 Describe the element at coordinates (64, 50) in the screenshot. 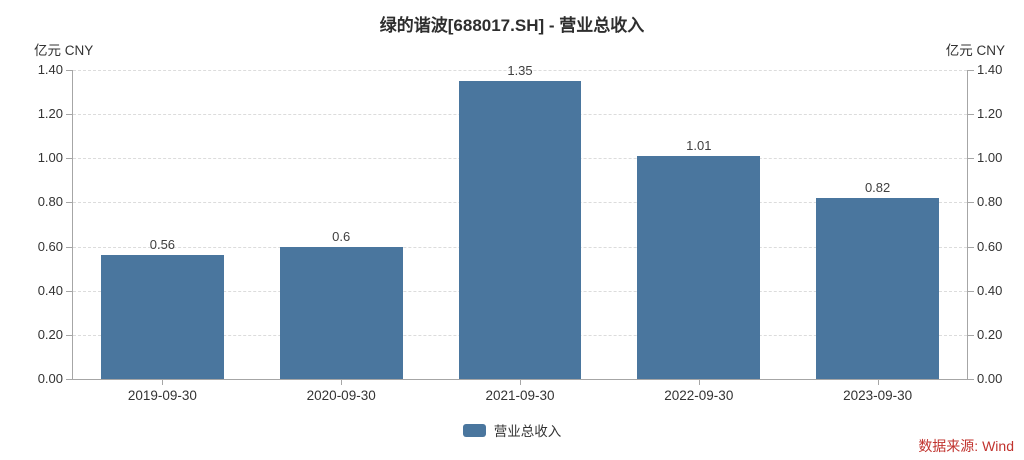

I see `y-axis-unit-left: 亿元 CNY` at that location.